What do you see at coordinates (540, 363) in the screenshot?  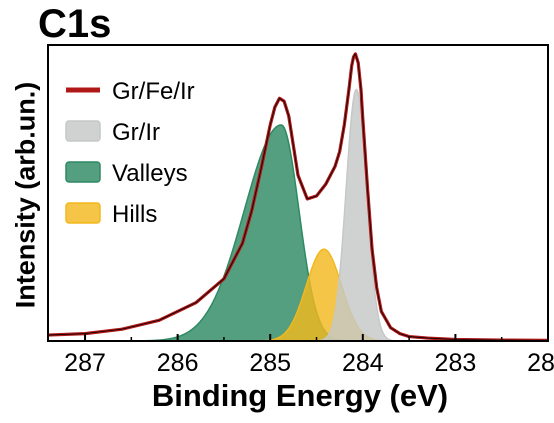 I see `x-tick-label-282: 282` at bounding box center [540, 363].